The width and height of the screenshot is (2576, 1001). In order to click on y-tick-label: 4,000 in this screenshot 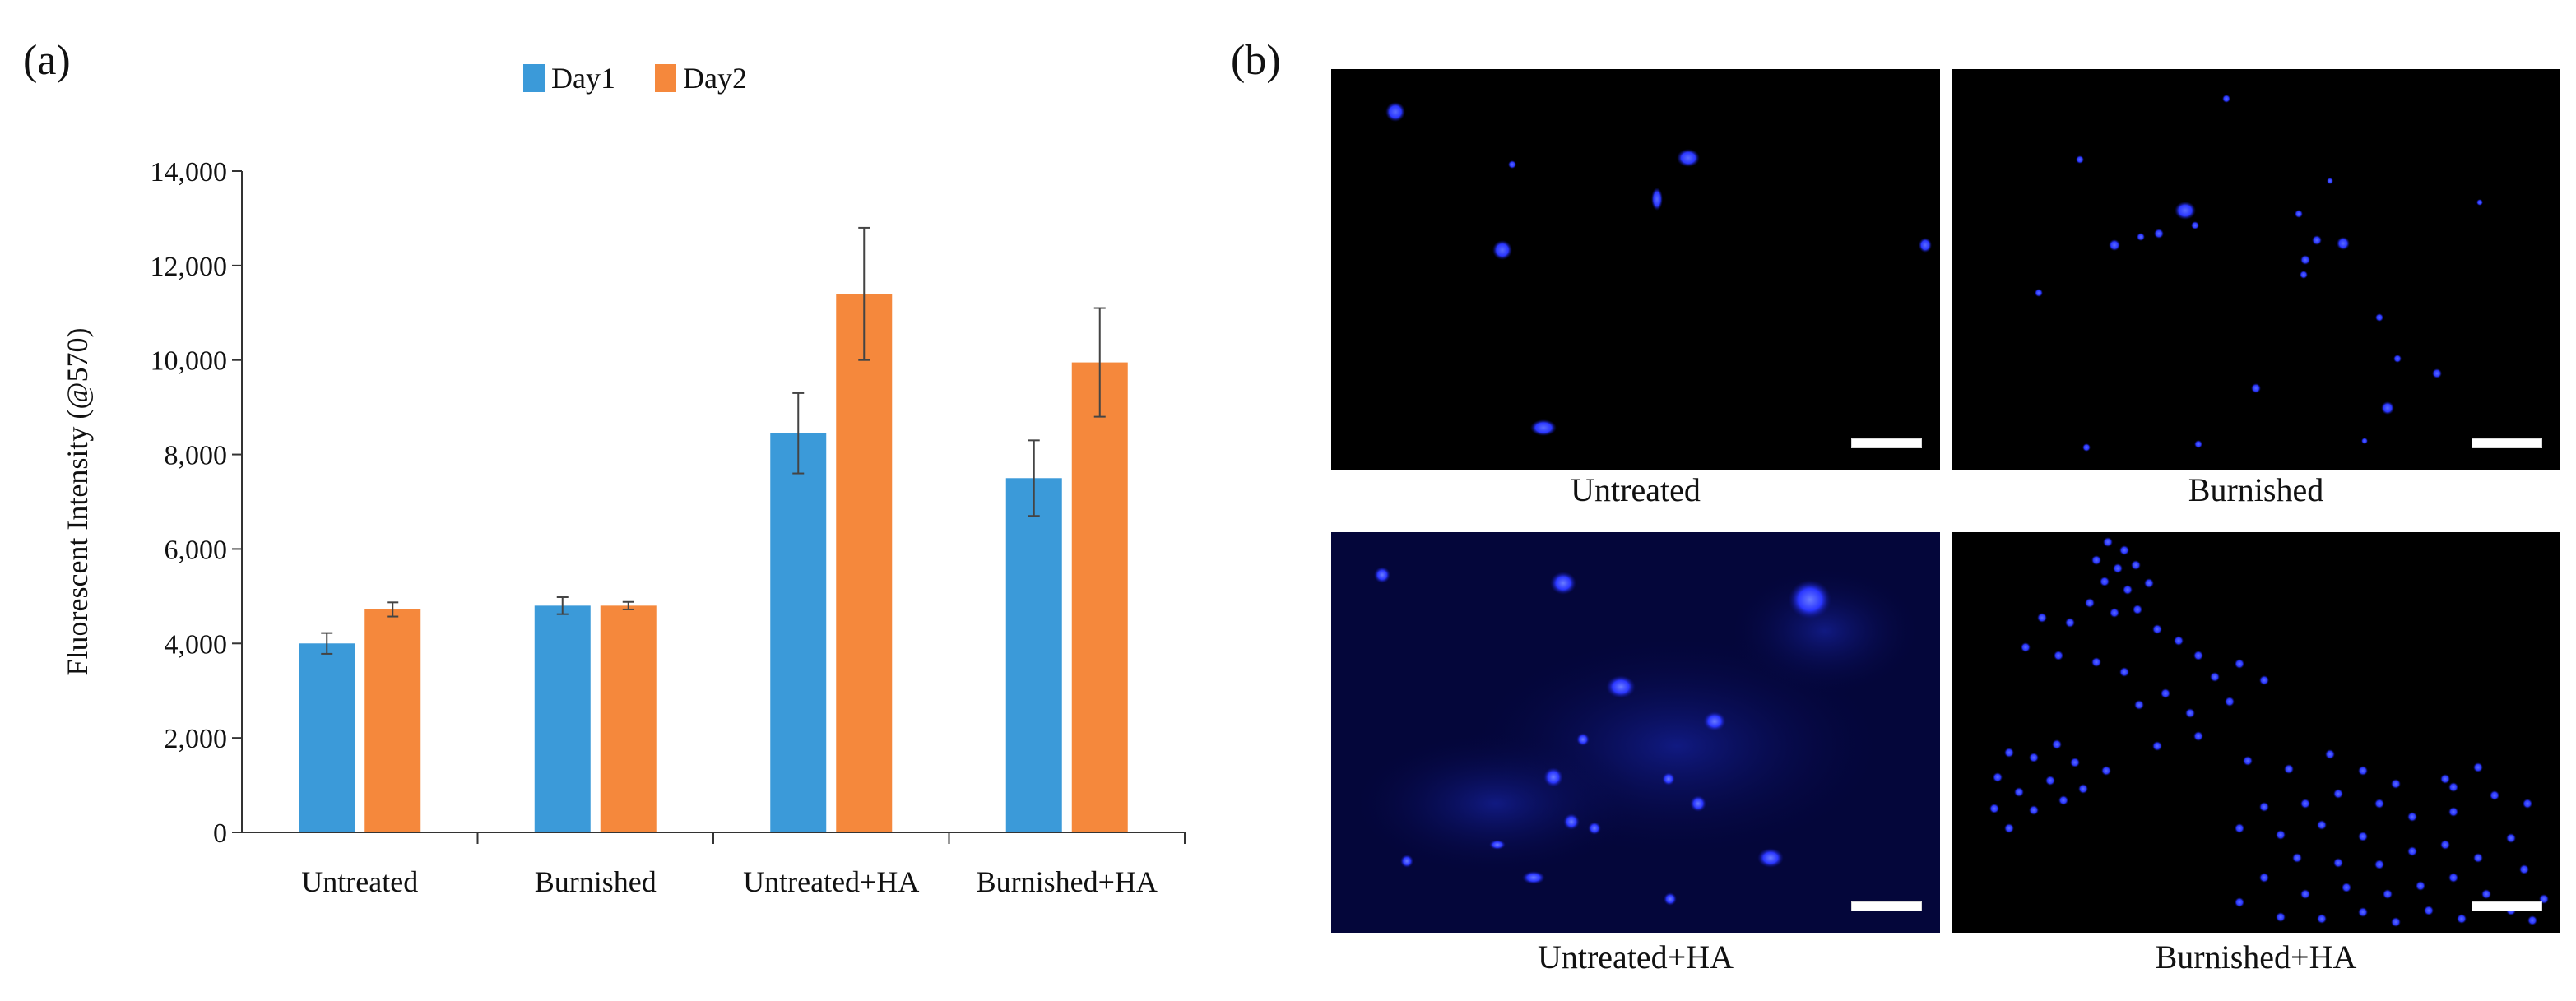, I will do `click(196, 644)`.